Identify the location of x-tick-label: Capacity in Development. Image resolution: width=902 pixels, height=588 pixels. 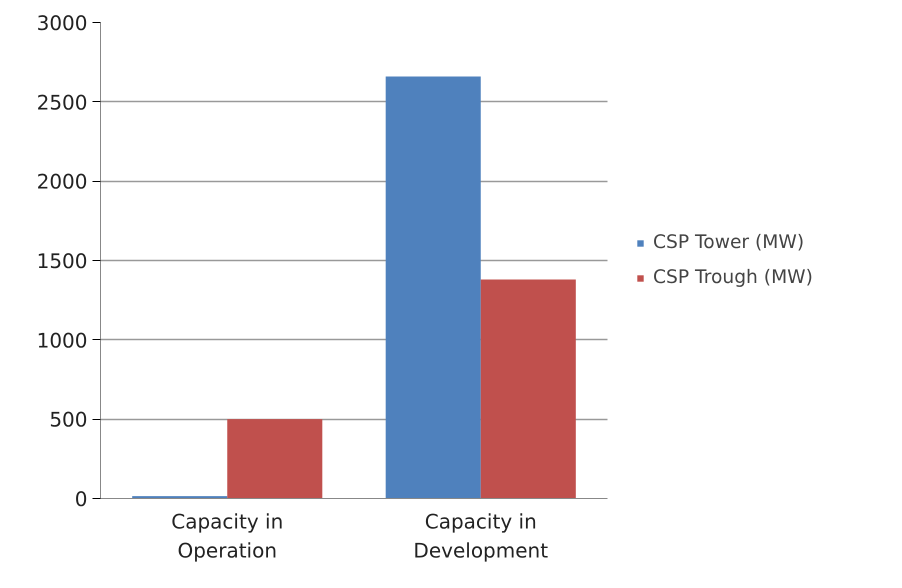
(480, 536).